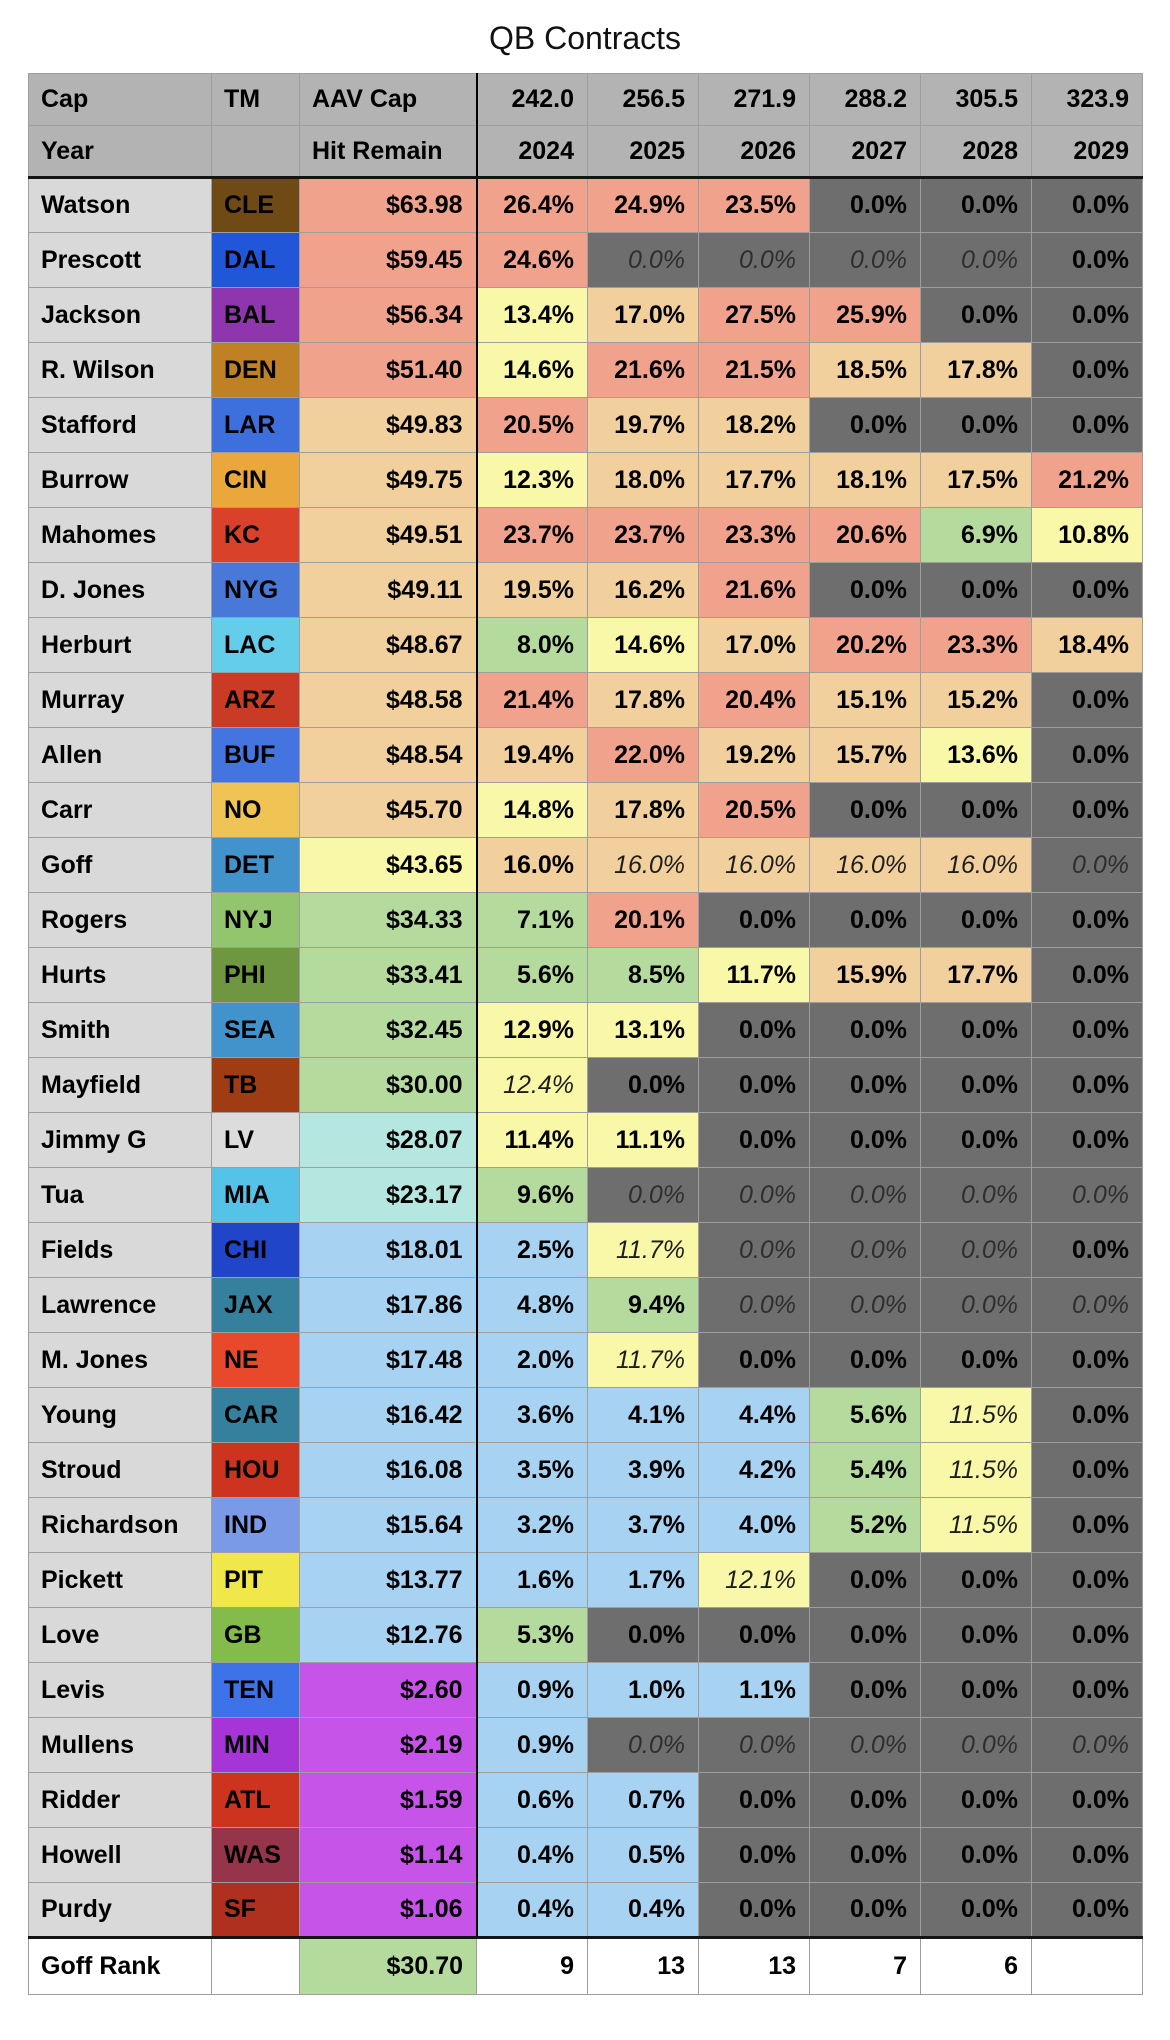  What do you see at coordinates (643, 1855) in the screenshot?
I see `pct-cell: 0.5%` at bounding box center [643, 1855].